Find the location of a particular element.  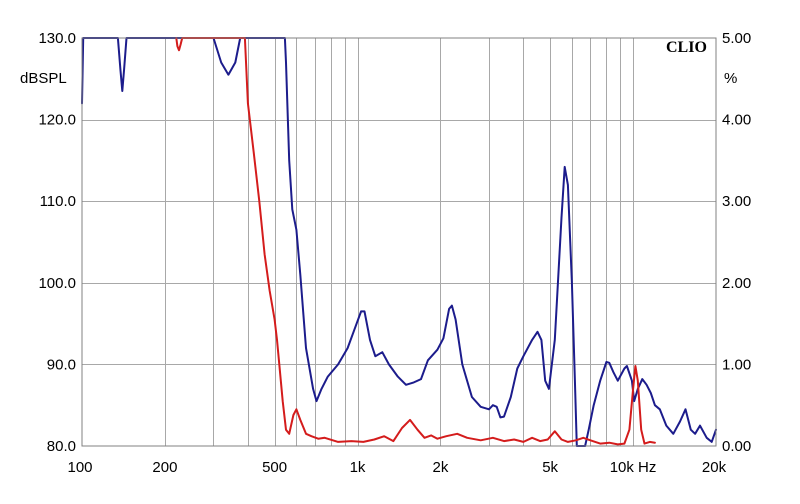

x-tick-label-6: 10k Hz is located at coordinates (633, 467).